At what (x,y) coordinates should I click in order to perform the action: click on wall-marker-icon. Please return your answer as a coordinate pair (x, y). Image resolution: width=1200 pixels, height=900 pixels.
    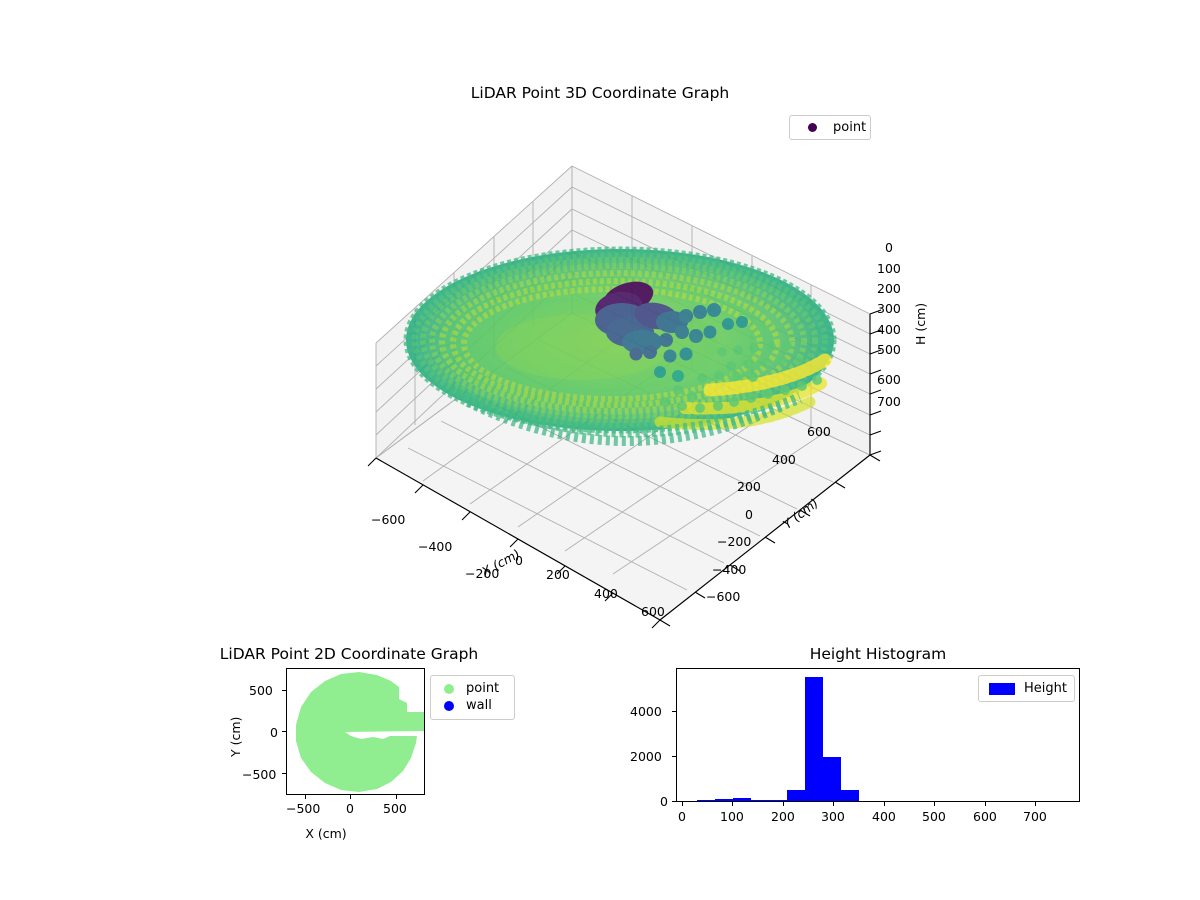
    Looking at the image, I should click on (449, 705).